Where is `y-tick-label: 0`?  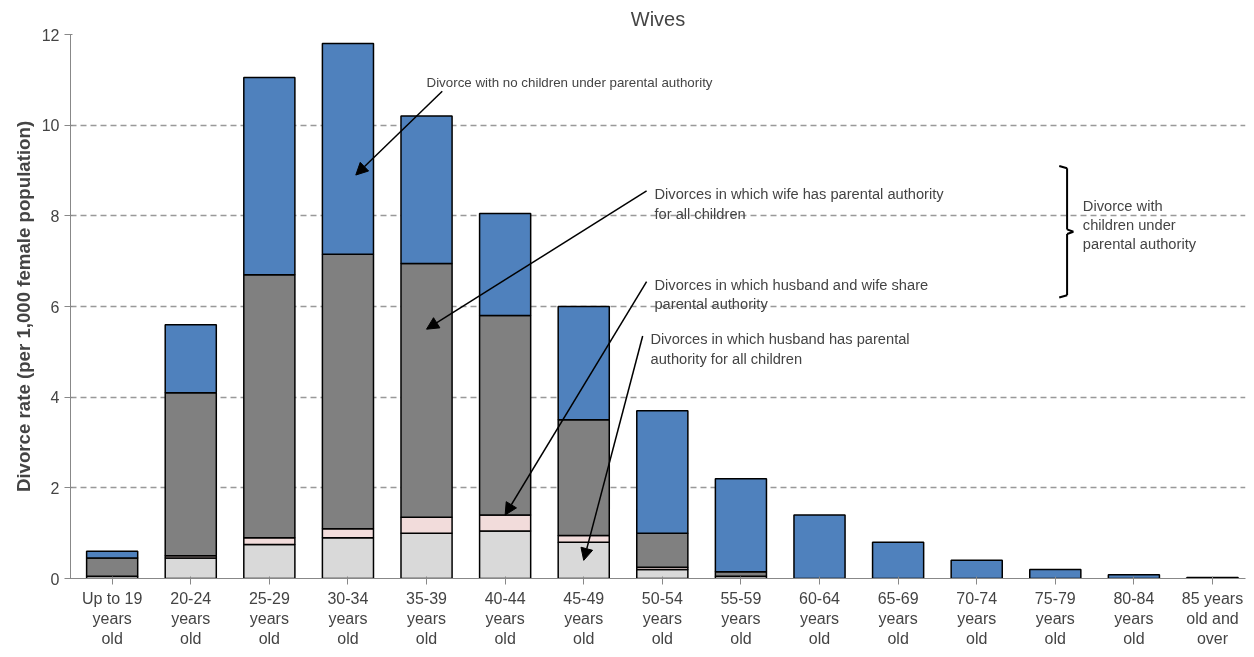
y-tick-label: 0 is located at coordinates (55, 579).